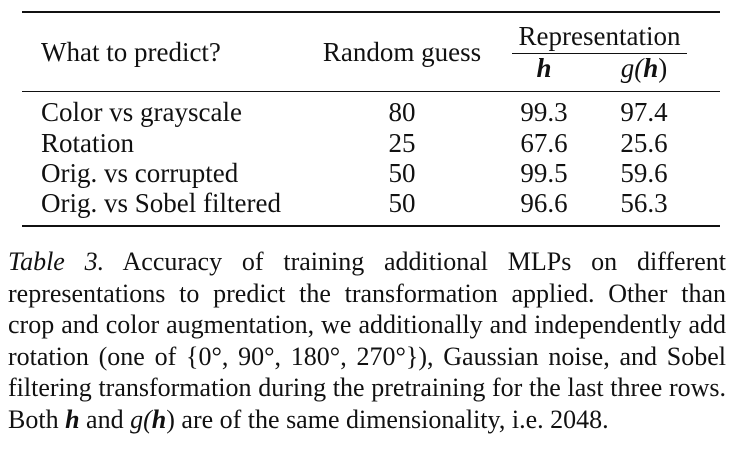 The image size is (741, 452). Describe the element at coordinates (371, 226) in the screenshot. I see `table-bottom-rule` at that location.